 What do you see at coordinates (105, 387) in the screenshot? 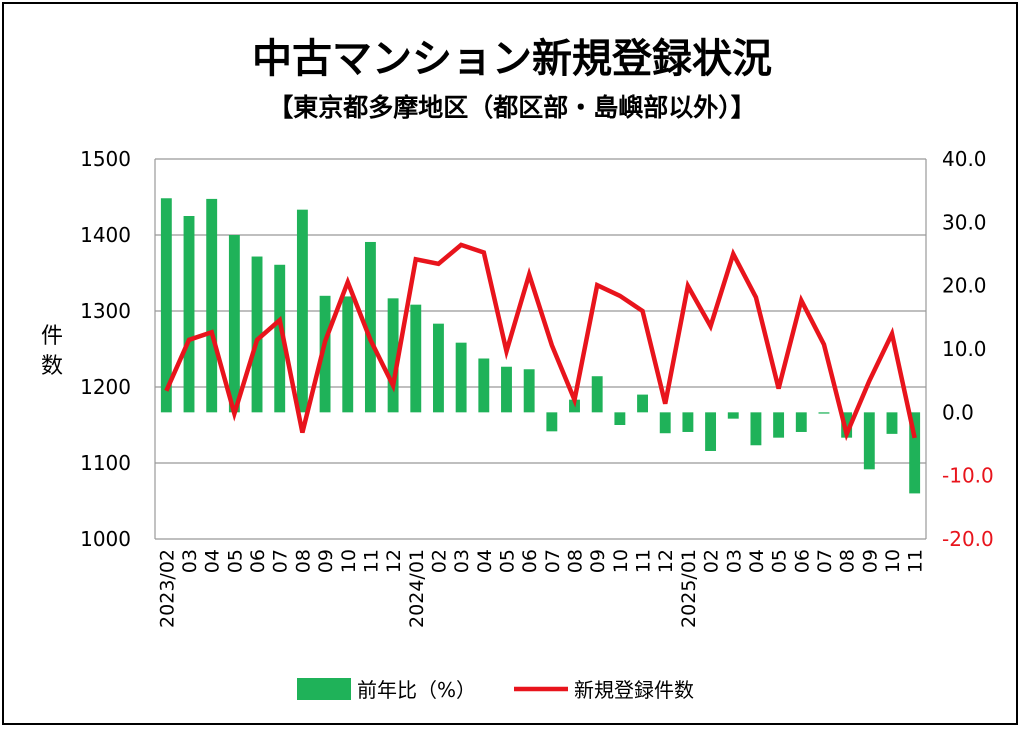
I see `y-left-tick-label: 1200` at bounding box center [105, 387].